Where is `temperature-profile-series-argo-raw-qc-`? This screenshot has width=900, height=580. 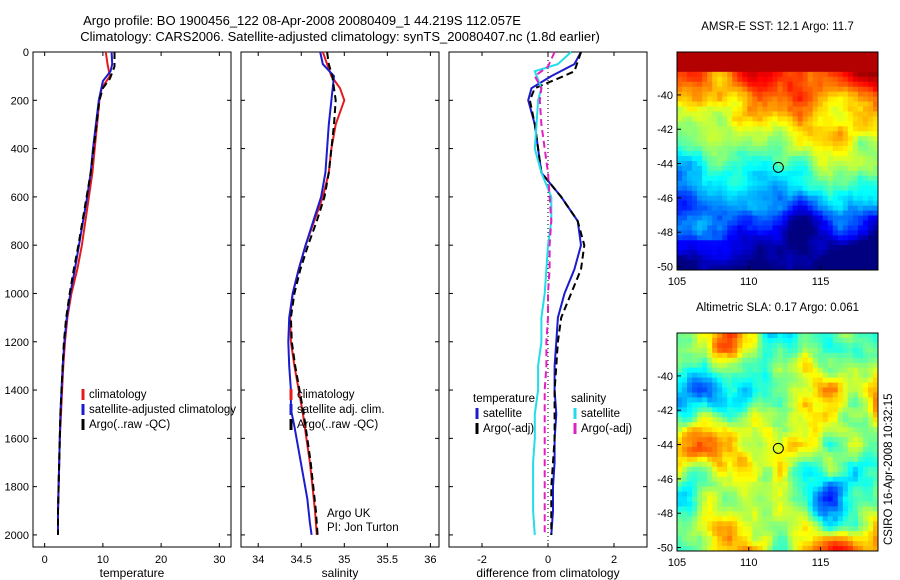 temperature-profile-series-argo-raw-qc- is located at coordinates (86, 293).